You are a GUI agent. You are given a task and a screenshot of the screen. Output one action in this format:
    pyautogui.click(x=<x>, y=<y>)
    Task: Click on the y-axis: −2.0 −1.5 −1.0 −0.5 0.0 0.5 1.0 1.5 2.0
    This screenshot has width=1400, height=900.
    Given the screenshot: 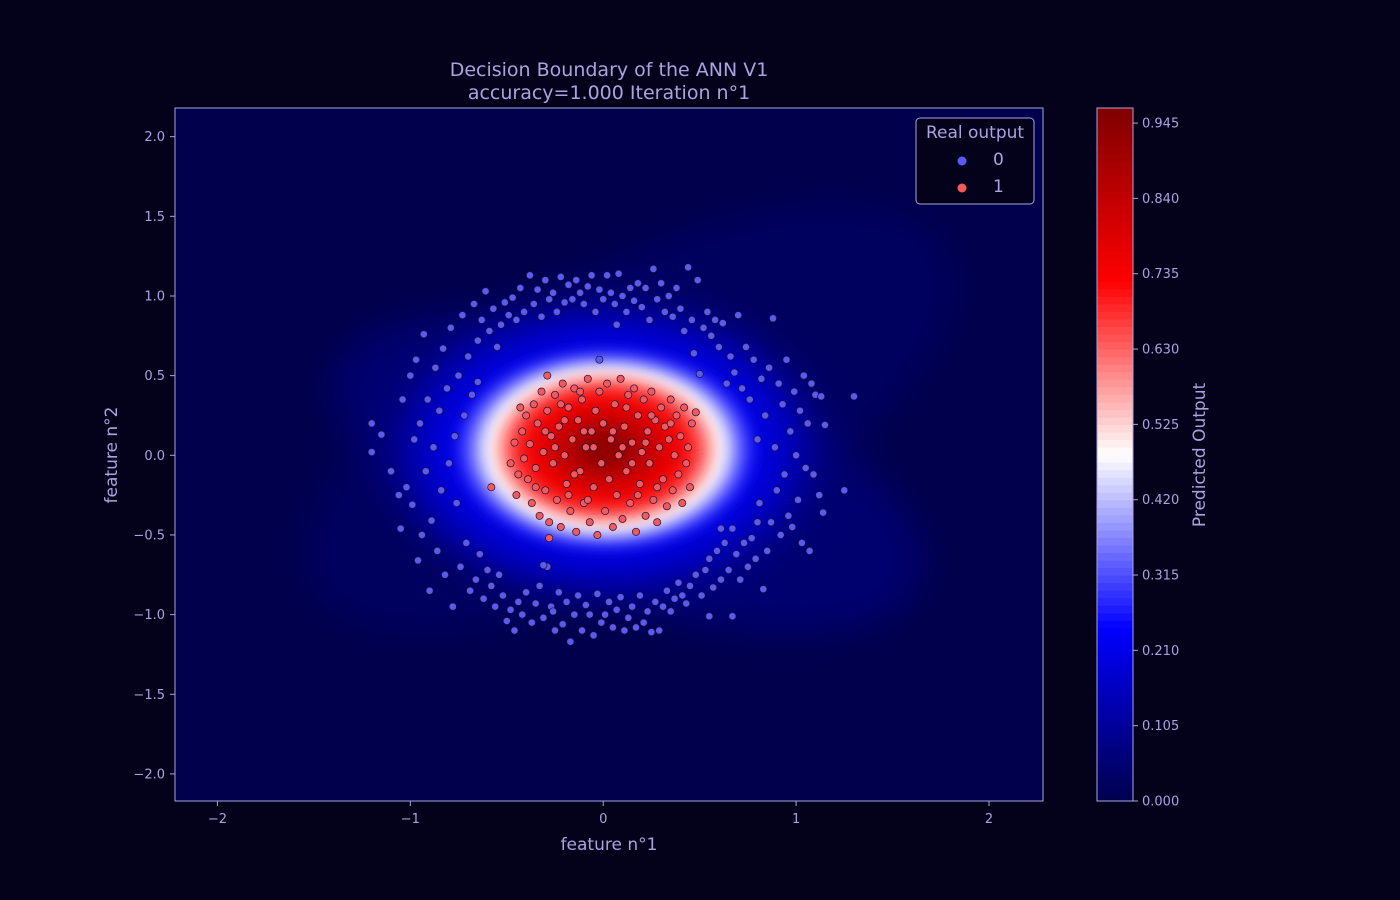 What is the action you would take?
    pyautogui.click(x=154, y=456)
    